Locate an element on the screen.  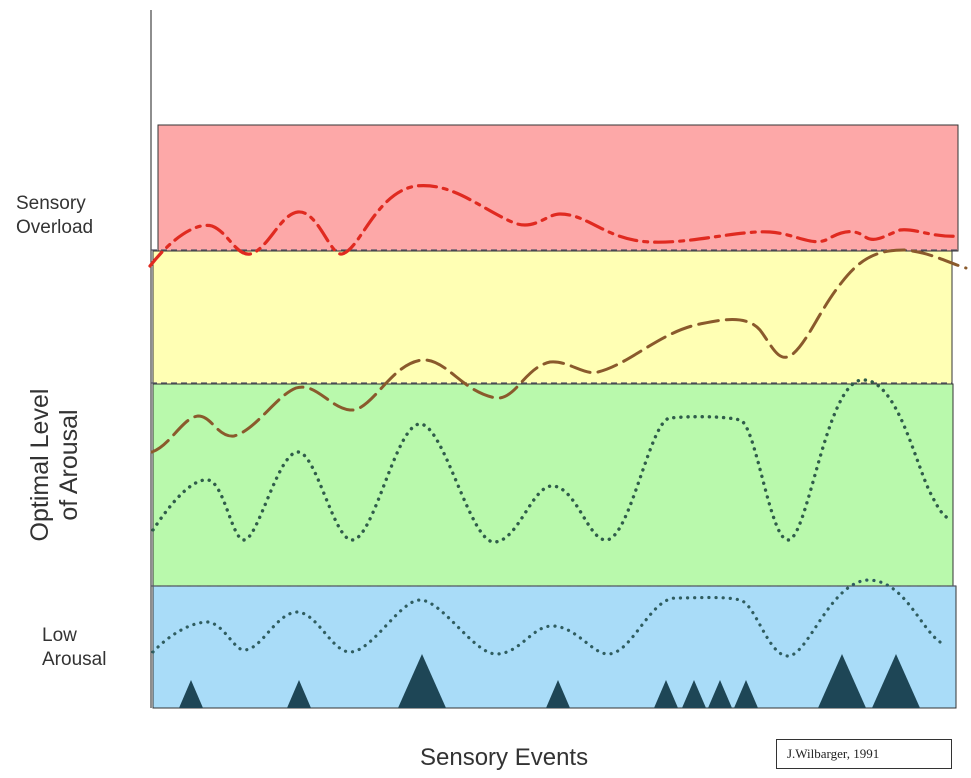
zone-sensory-overload is located at coordinates (558, 188).